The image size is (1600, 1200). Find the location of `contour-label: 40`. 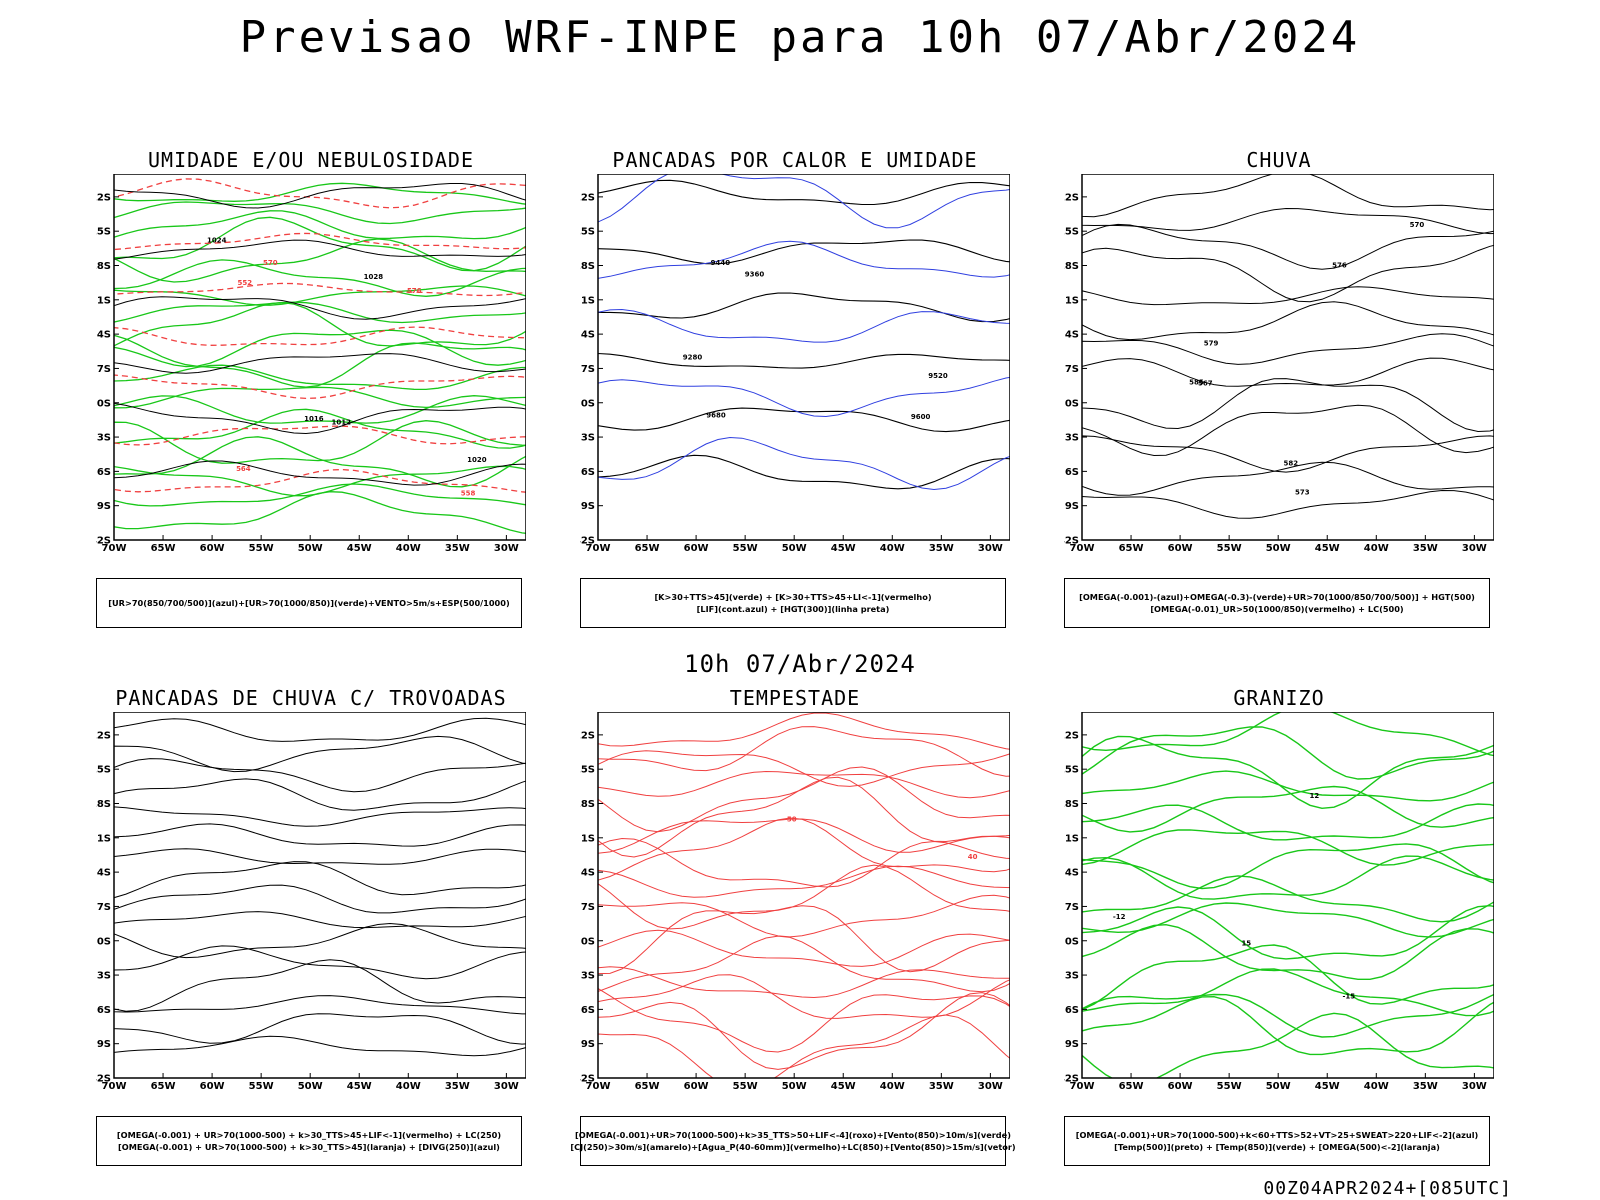

contour-label: 40 is located at coordinates (973, 857).